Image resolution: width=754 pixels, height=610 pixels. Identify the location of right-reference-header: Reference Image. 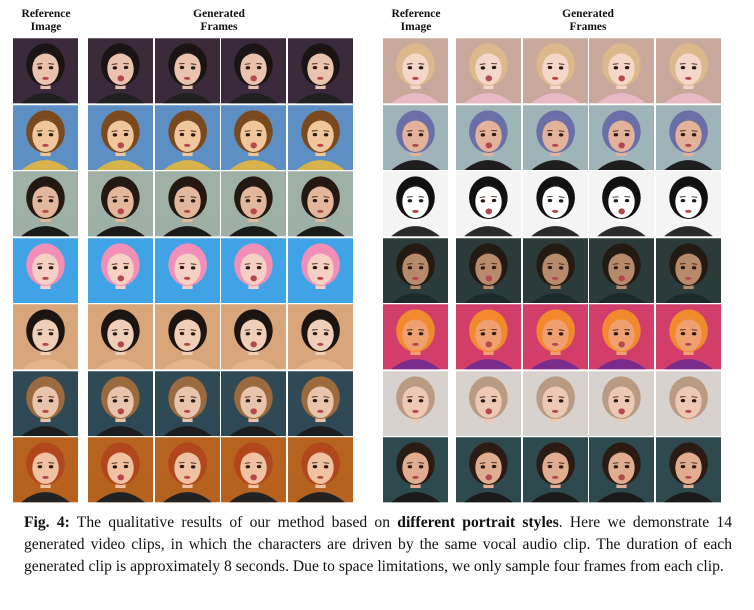
(416, 21).